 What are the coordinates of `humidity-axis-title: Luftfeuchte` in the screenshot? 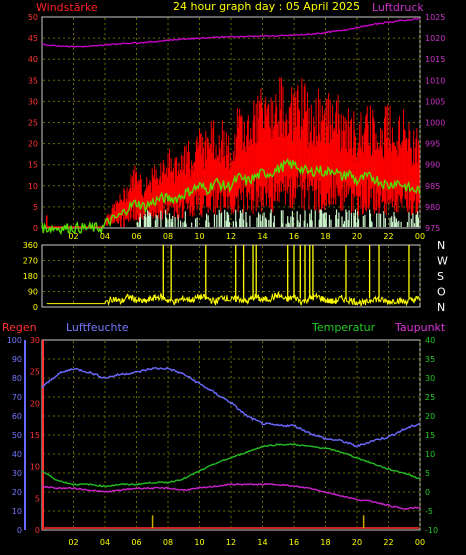 It's located at (97, 327).